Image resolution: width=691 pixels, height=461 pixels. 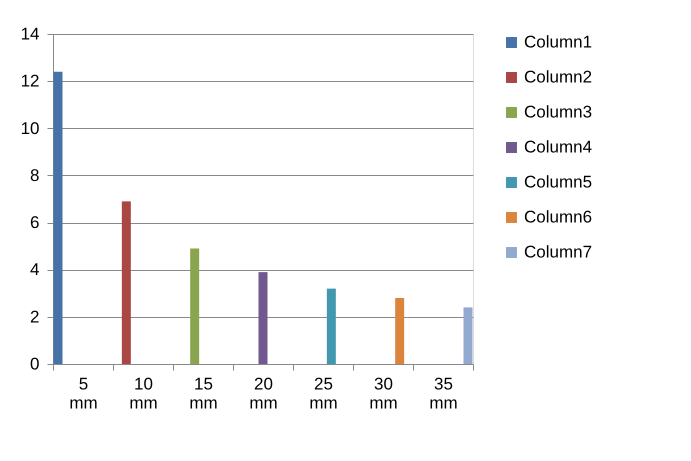 What do you see at coordinates (558, 147) in the screenshot?
I see `legend-label: Column4` at bounding box center [558, 147].